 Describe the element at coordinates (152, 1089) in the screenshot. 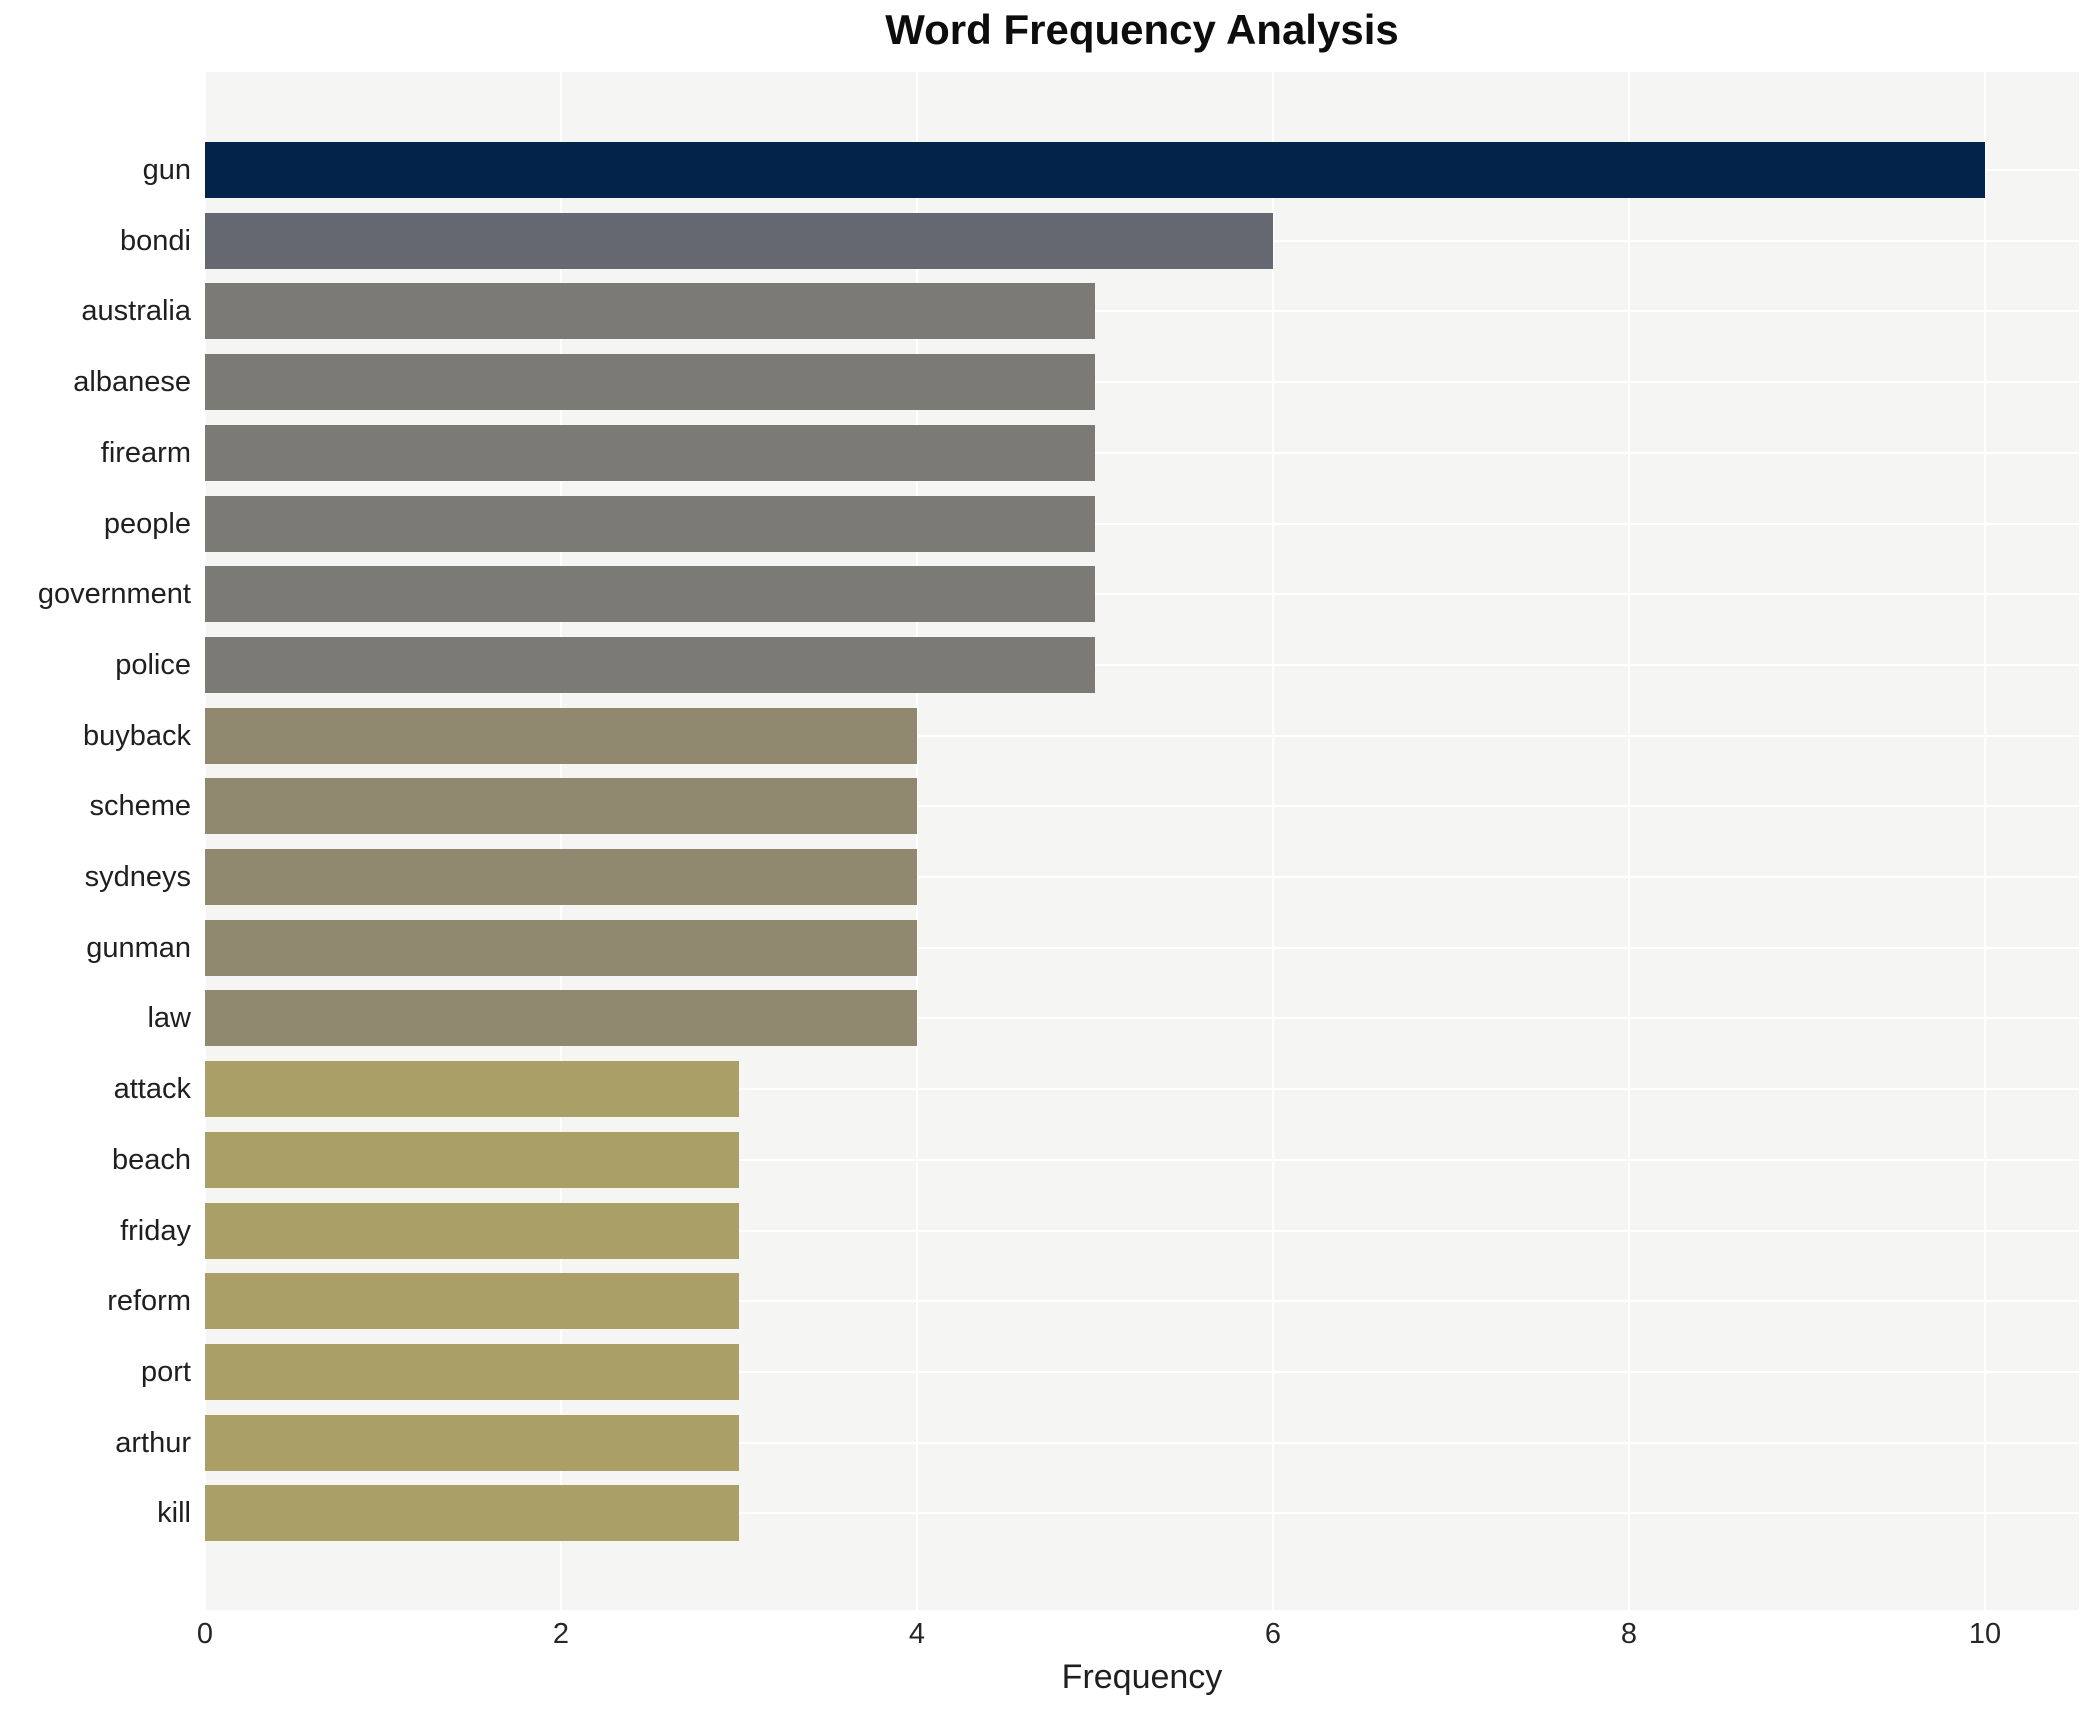

I see `y-tick-label-attack: attack` at that location.